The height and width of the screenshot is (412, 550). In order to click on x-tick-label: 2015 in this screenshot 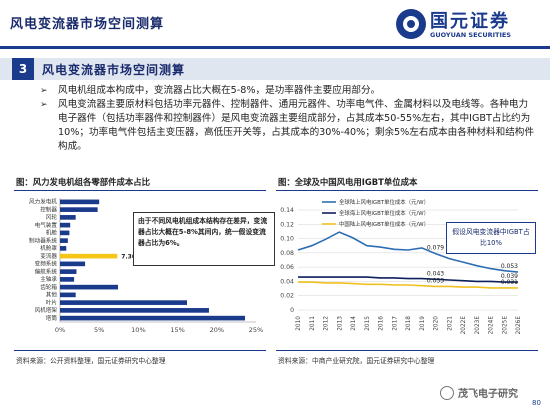, I will do `click(368, 323)`.